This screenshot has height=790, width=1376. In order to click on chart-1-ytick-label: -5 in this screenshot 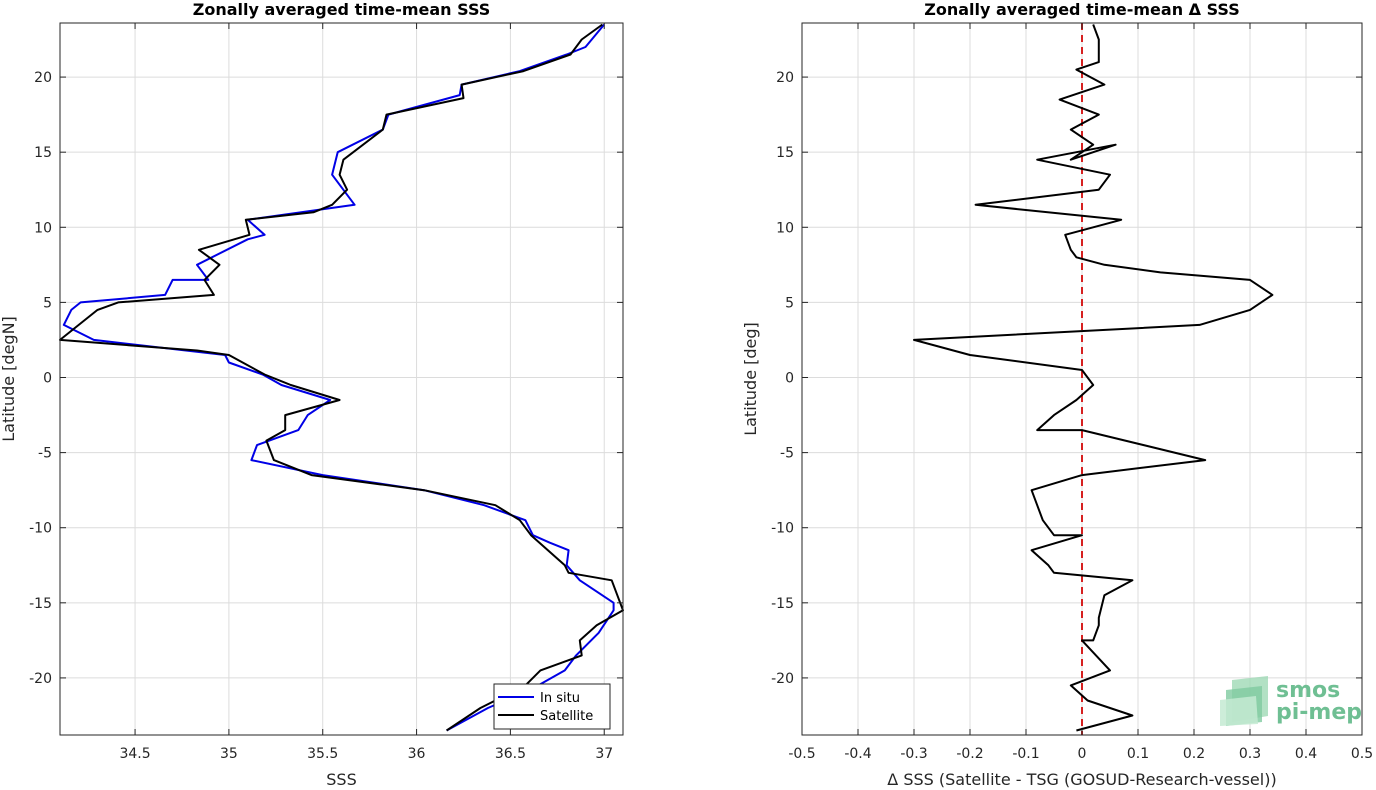, I will do `click(45, 454)`.